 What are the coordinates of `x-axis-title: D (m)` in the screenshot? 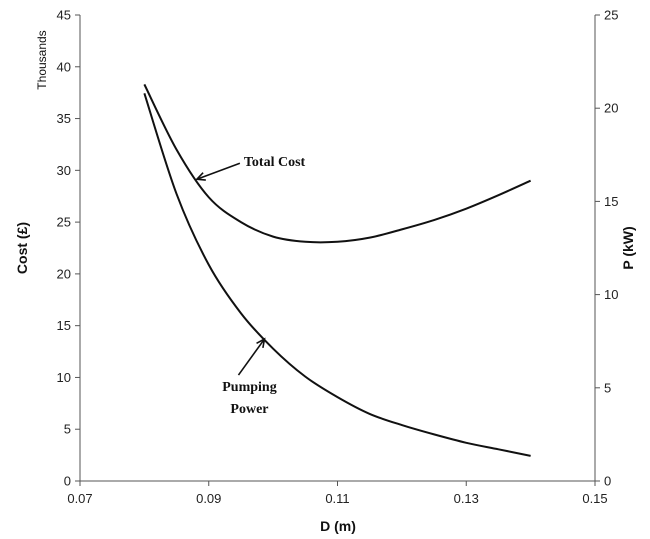 It's located at (338, 526).